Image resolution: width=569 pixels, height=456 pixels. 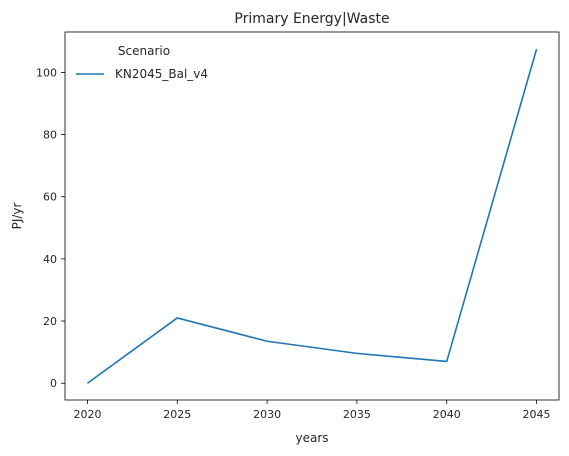 What do you see at coordinates (50, 135) in the screenshot?
I see `y-tick-label: 80` at bounding box center [50, 135].